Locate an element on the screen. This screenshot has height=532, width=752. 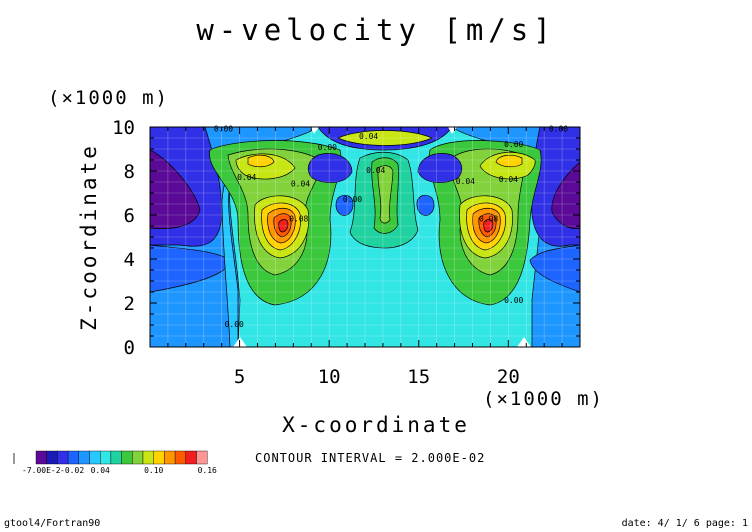
chart-title: w-velocity [m/s] is located at coordinates (375, 30).